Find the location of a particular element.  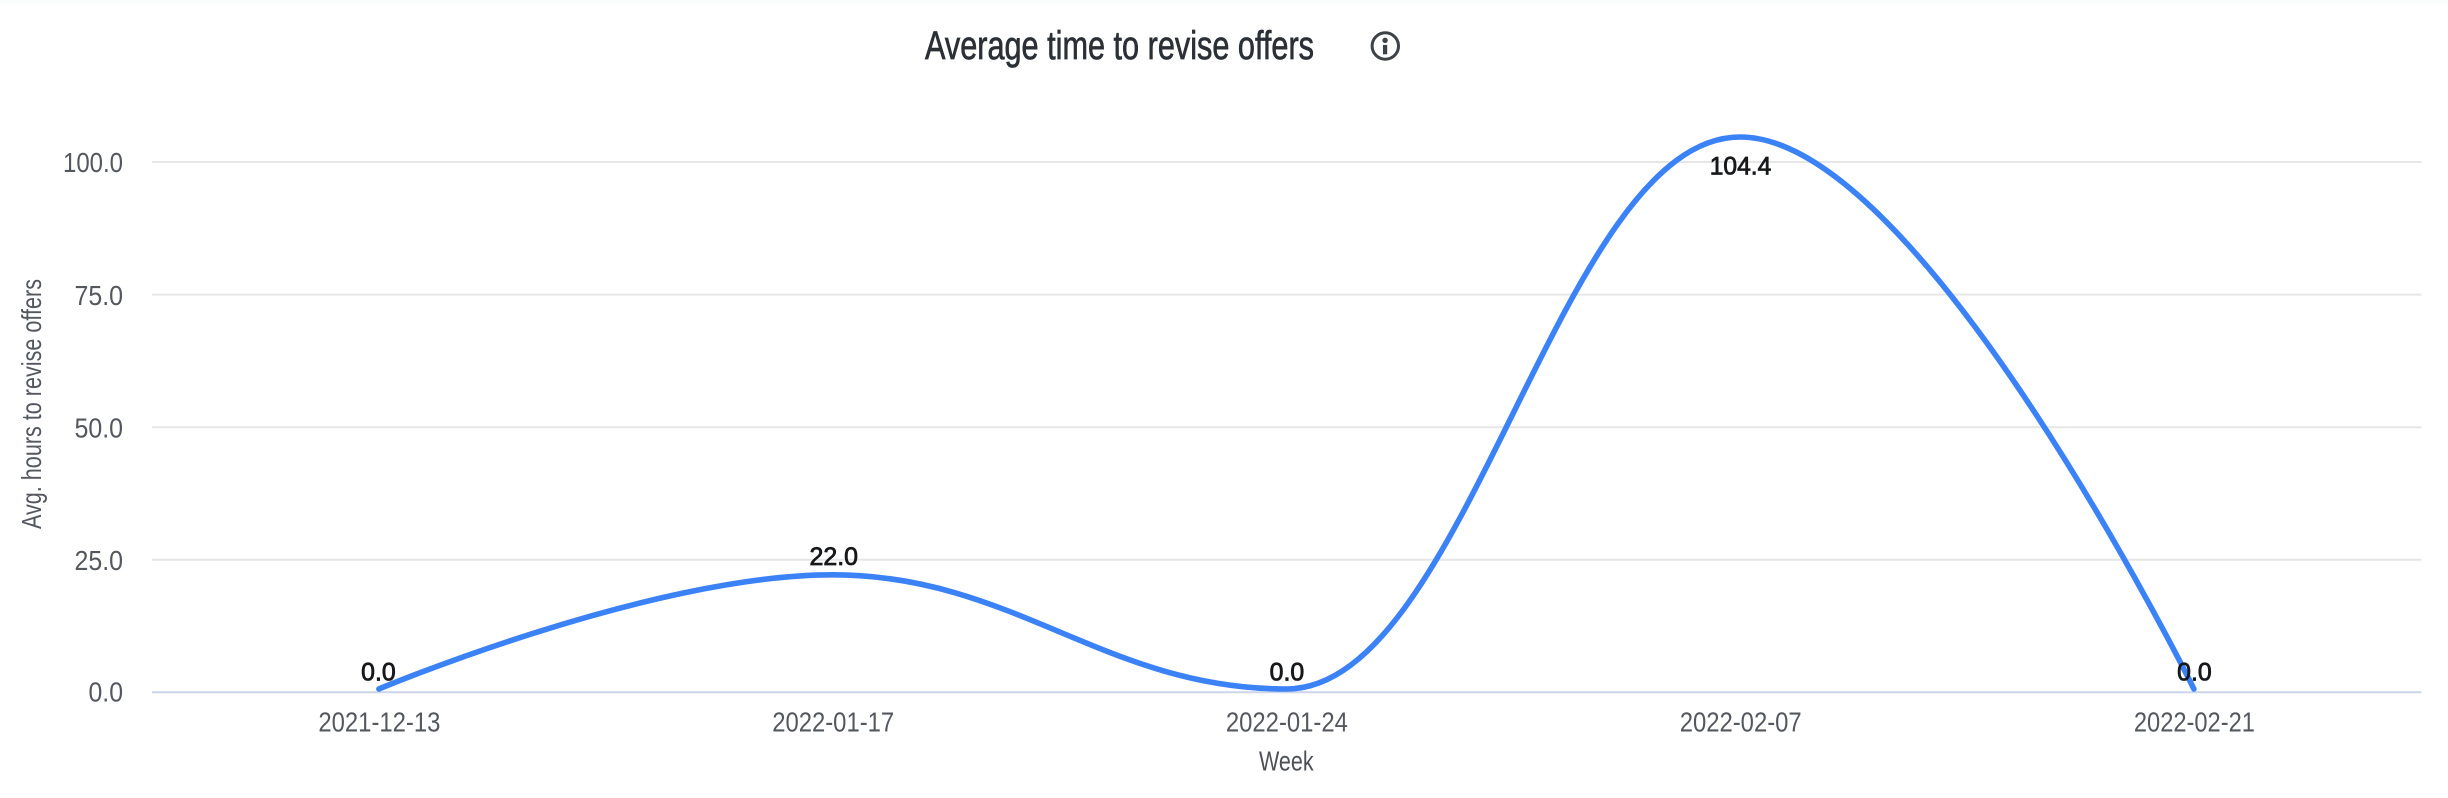

svg-text: 22.0 is located at coordinates (834, 557).